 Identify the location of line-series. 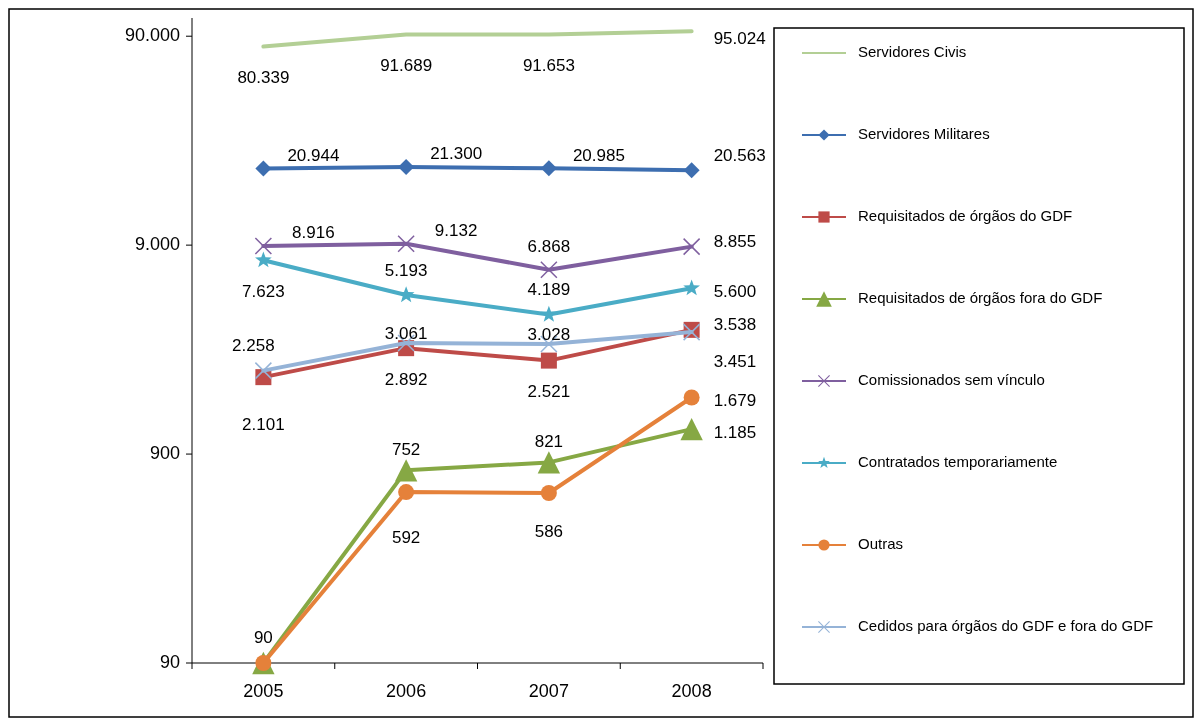
(477, 39).